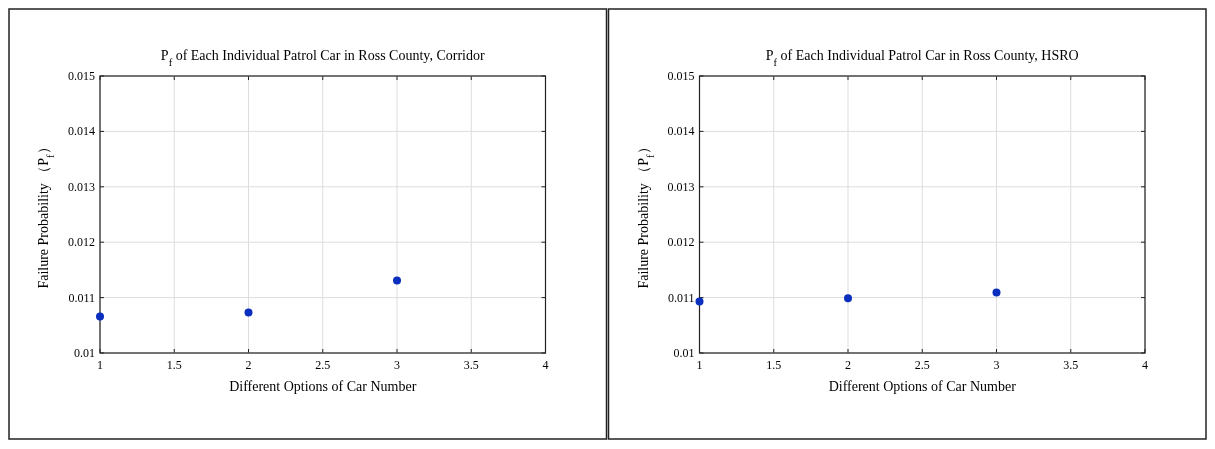 The height and width of the screenshot is (449, 1215). I want to click on chart-title: P$_{f}$ of Each Individual Patrol Car in Ross County, Corridor, so click(322, 58).